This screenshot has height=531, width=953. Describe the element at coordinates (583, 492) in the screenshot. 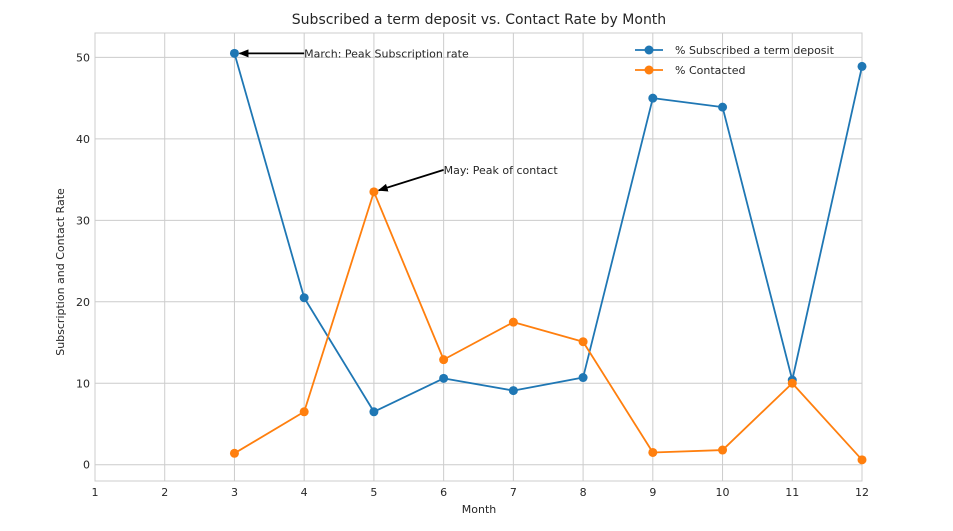

I see `x-tick-label: 8` at that location.